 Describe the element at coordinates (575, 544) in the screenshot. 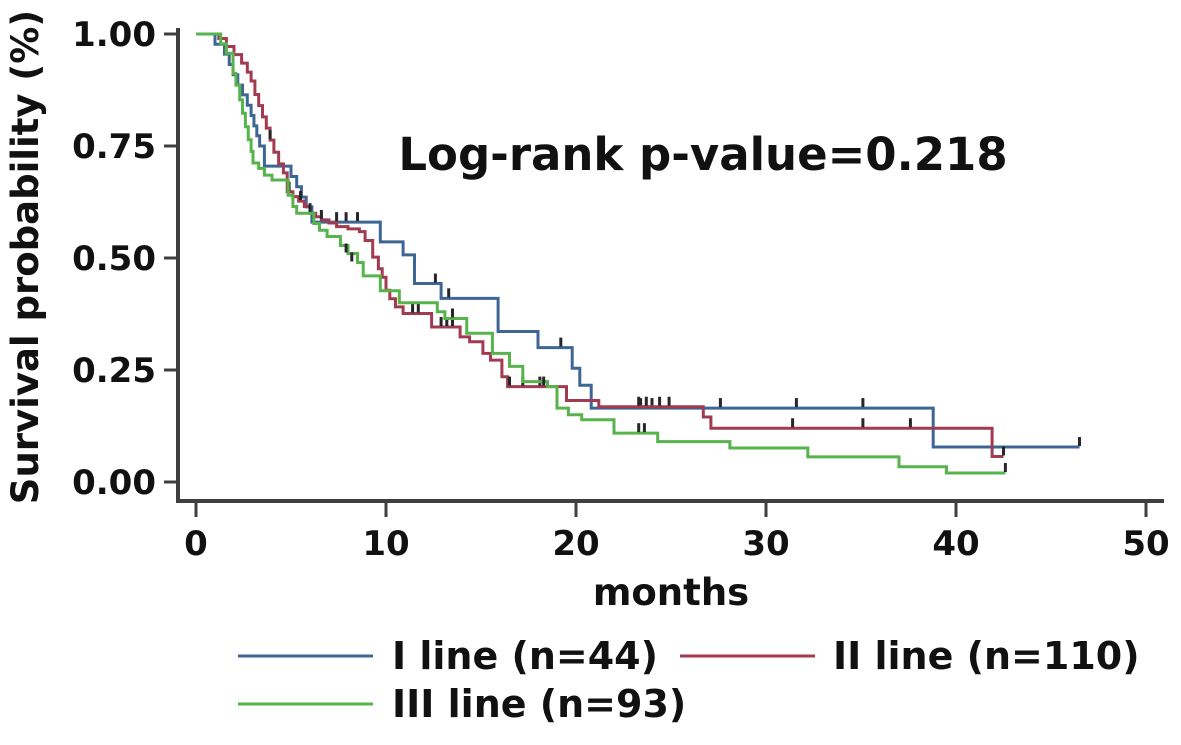

I see `x-tick-label-20: 20` at that location.